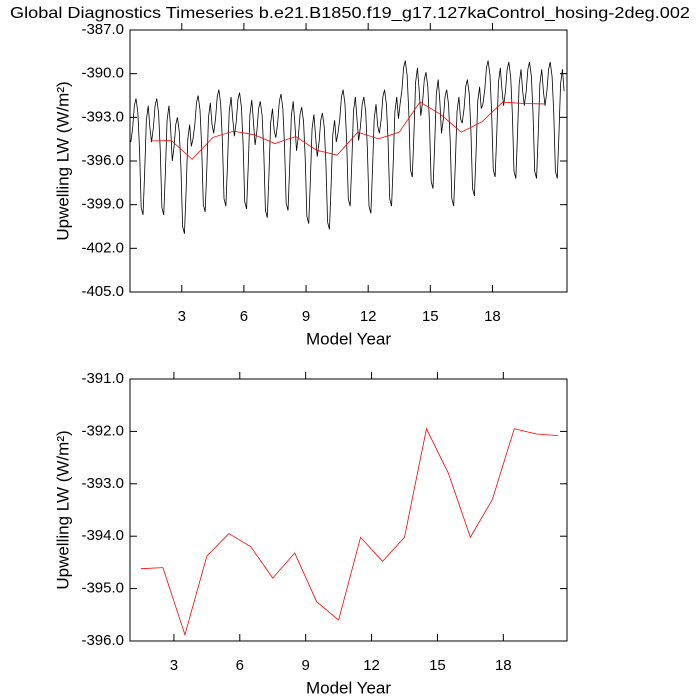 The image size is (700, 700). I want to click on data-line, so click(347, 130).